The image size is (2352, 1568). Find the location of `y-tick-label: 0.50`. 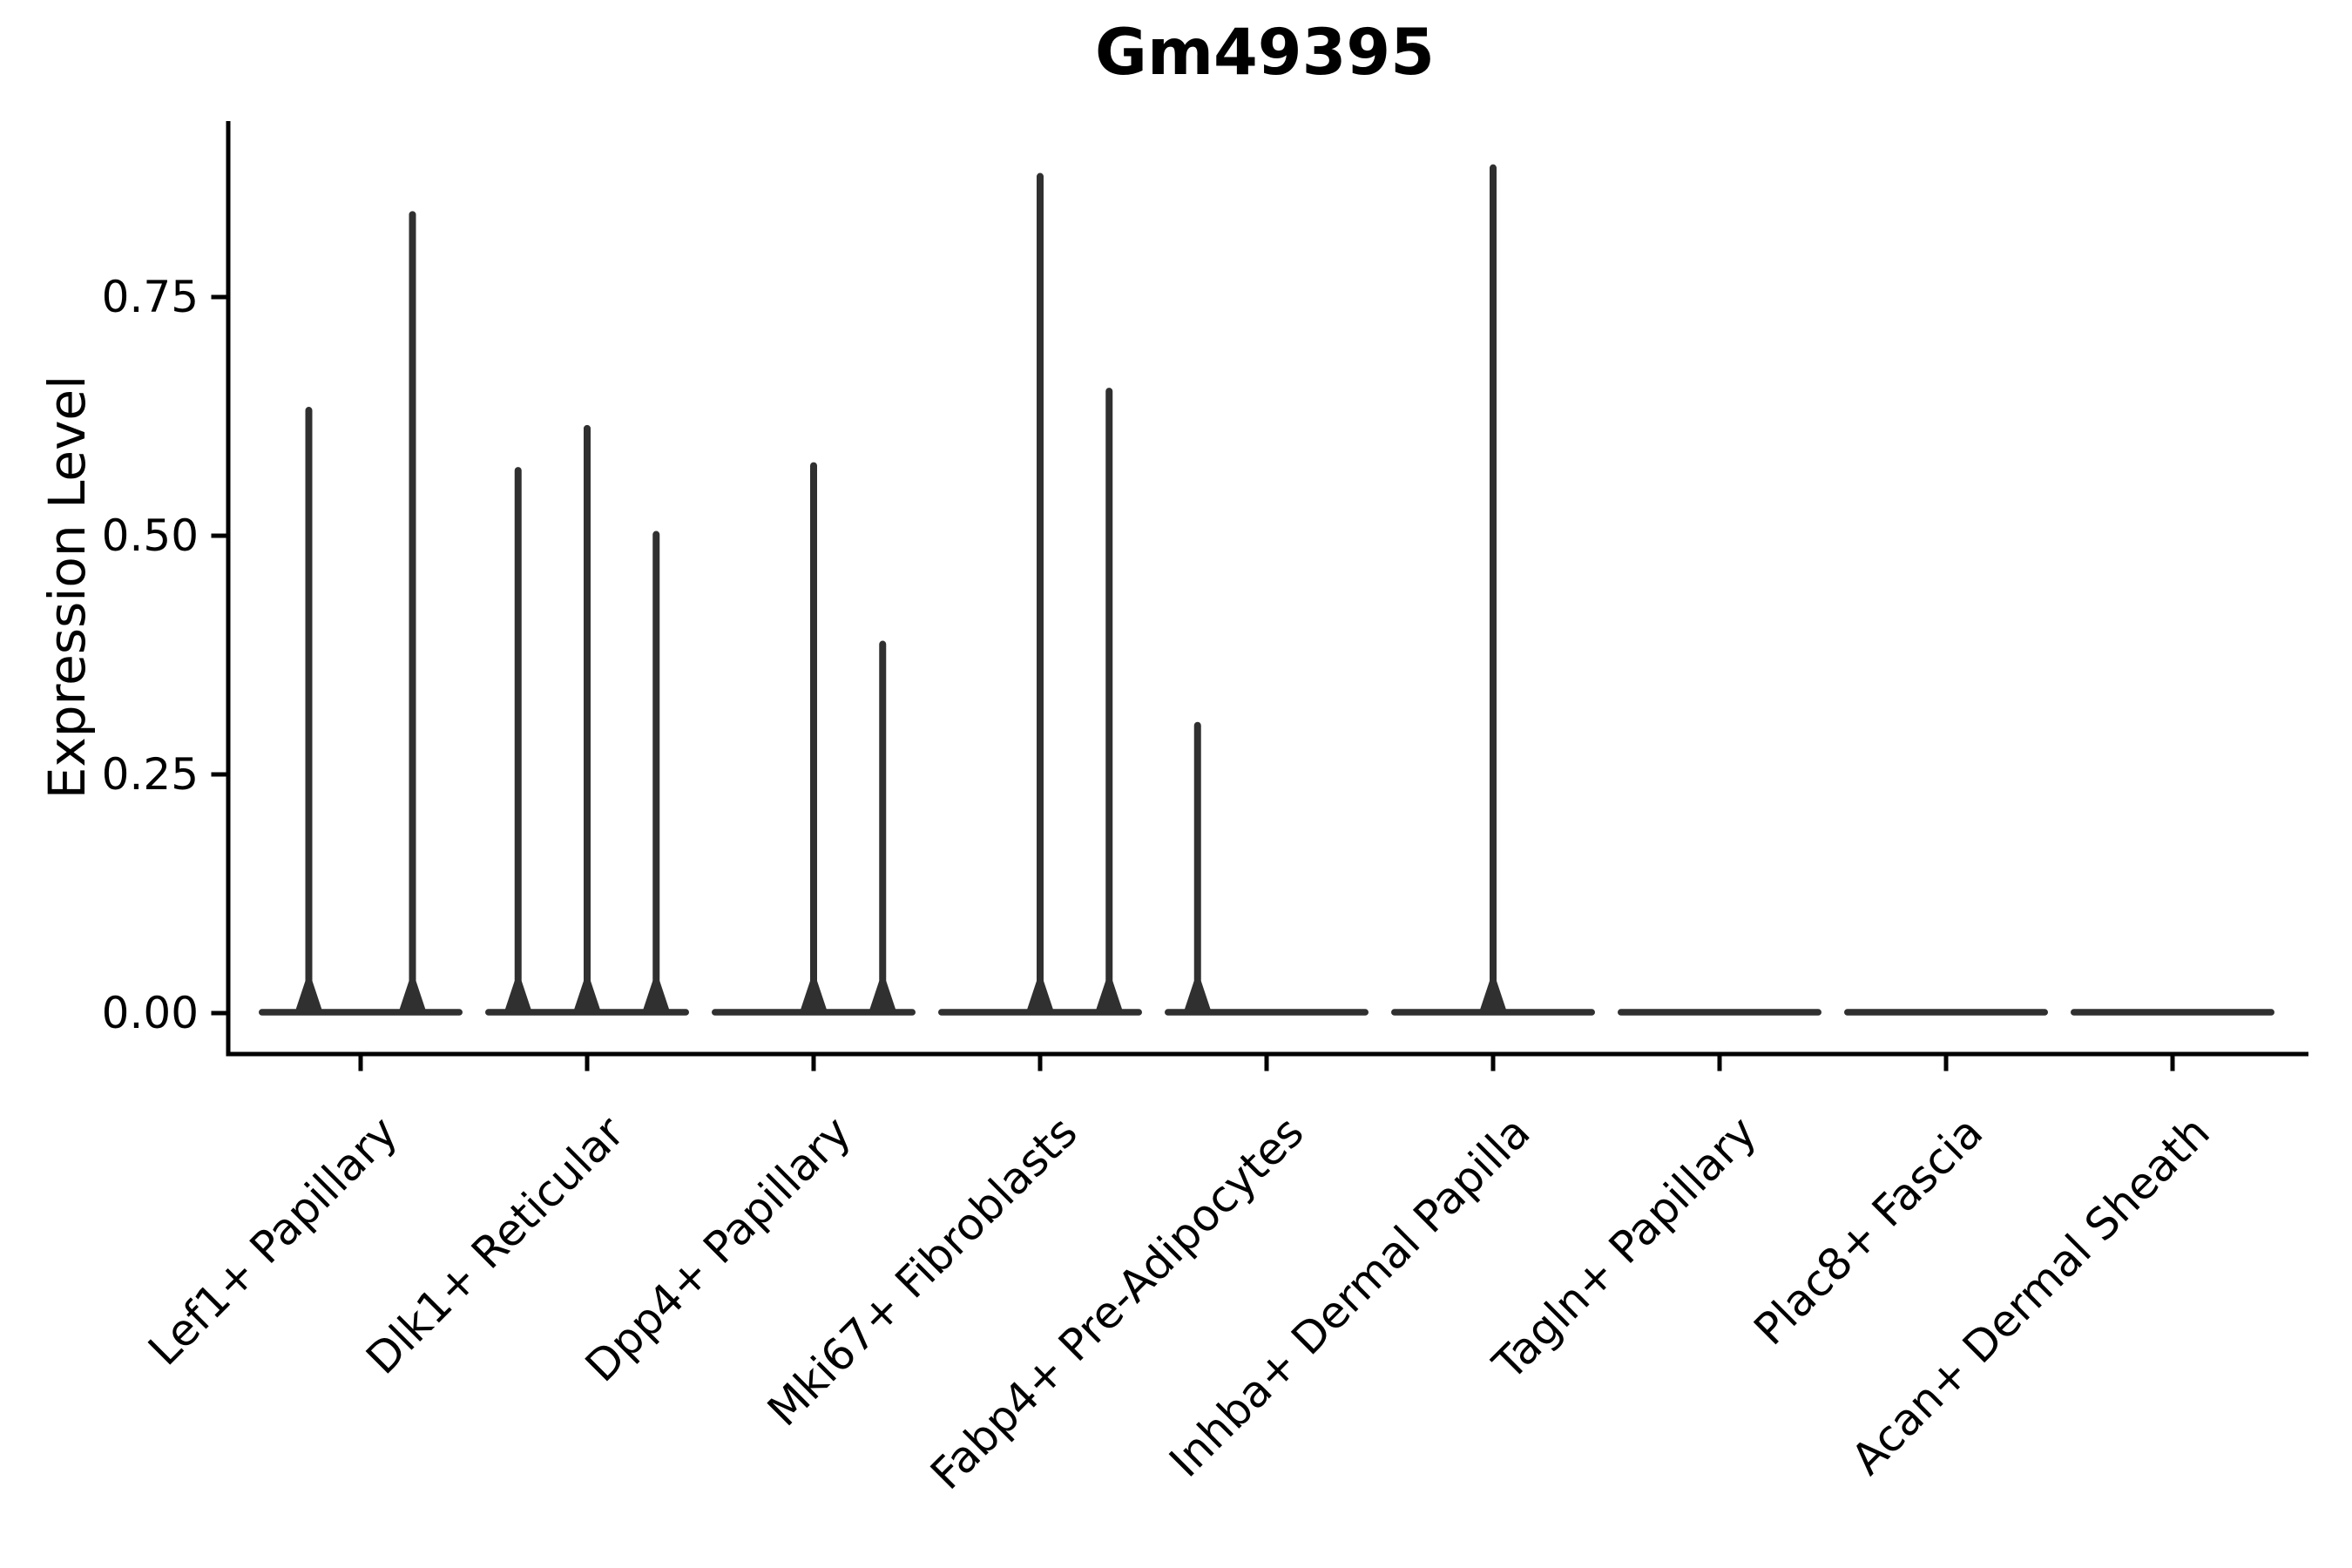

y-tick-label: 0.50 is located at coordinates (150, 535).